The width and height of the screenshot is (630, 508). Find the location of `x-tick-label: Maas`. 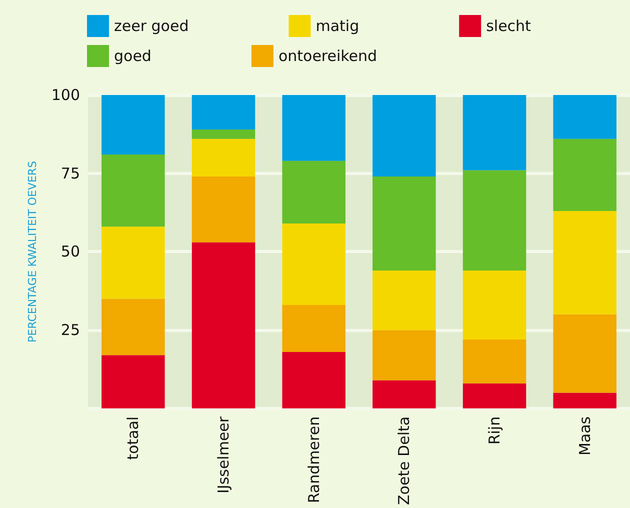

x-tick-label: Maas is located at coordinates (585, 436).